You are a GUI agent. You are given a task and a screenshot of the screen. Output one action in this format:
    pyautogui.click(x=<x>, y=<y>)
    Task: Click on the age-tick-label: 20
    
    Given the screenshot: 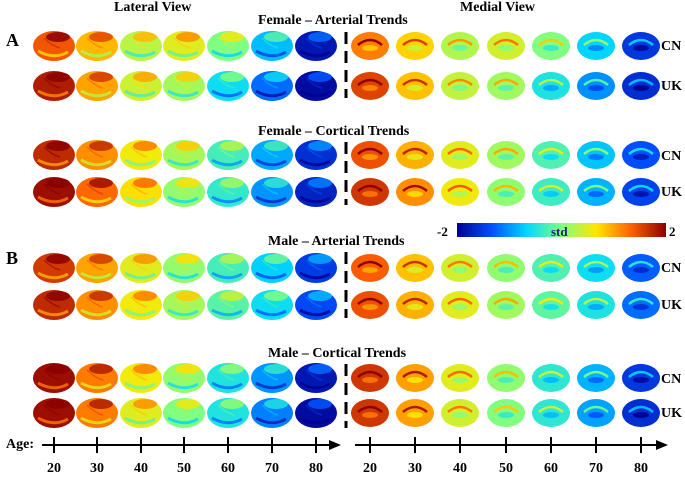 What is the action you would take?
    pyautogui.click(x=370, y=468)
    